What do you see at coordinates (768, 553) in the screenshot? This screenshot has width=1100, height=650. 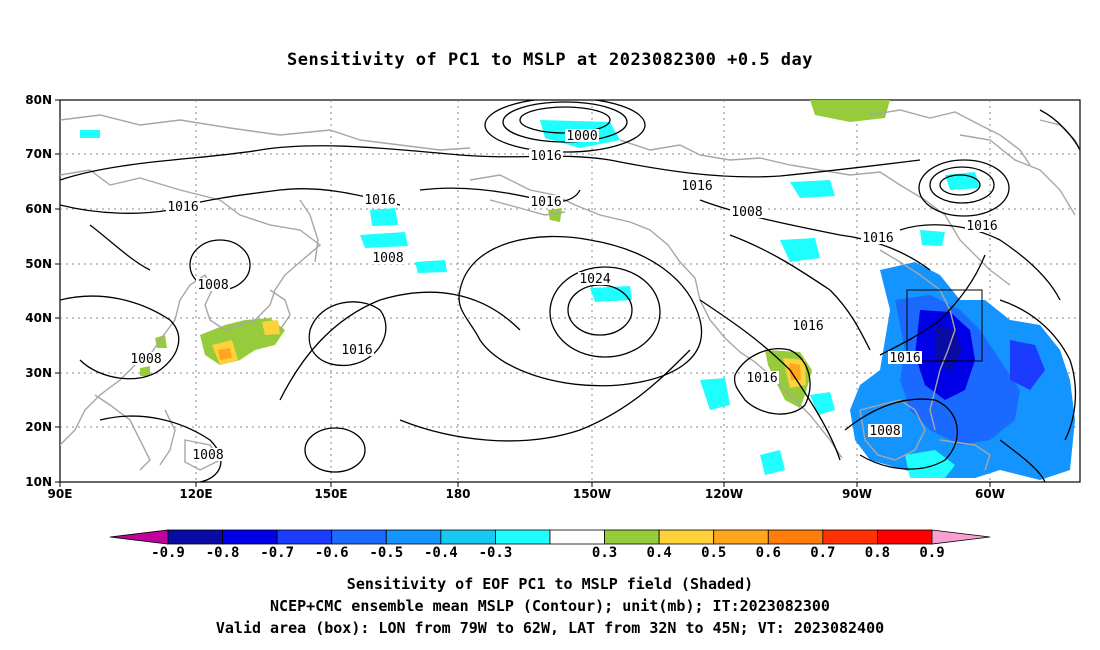 I see `colorbar-label: 0.6` at bounding box center [768, 553].